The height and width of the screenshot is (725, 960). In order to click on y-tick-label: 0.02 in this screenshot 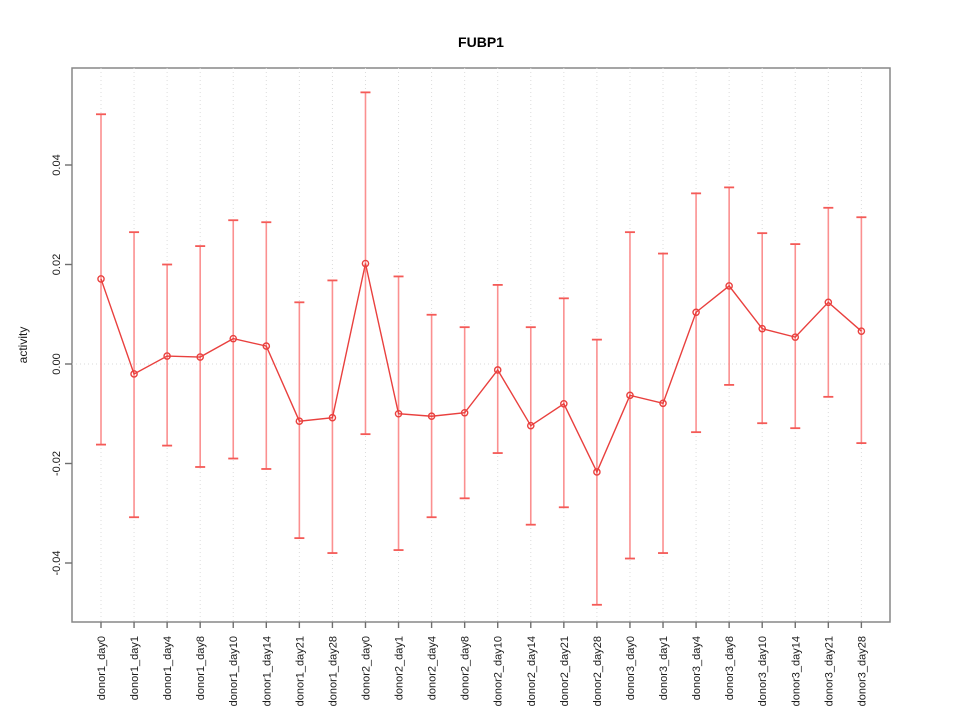, I will do `click(57, 264)`.